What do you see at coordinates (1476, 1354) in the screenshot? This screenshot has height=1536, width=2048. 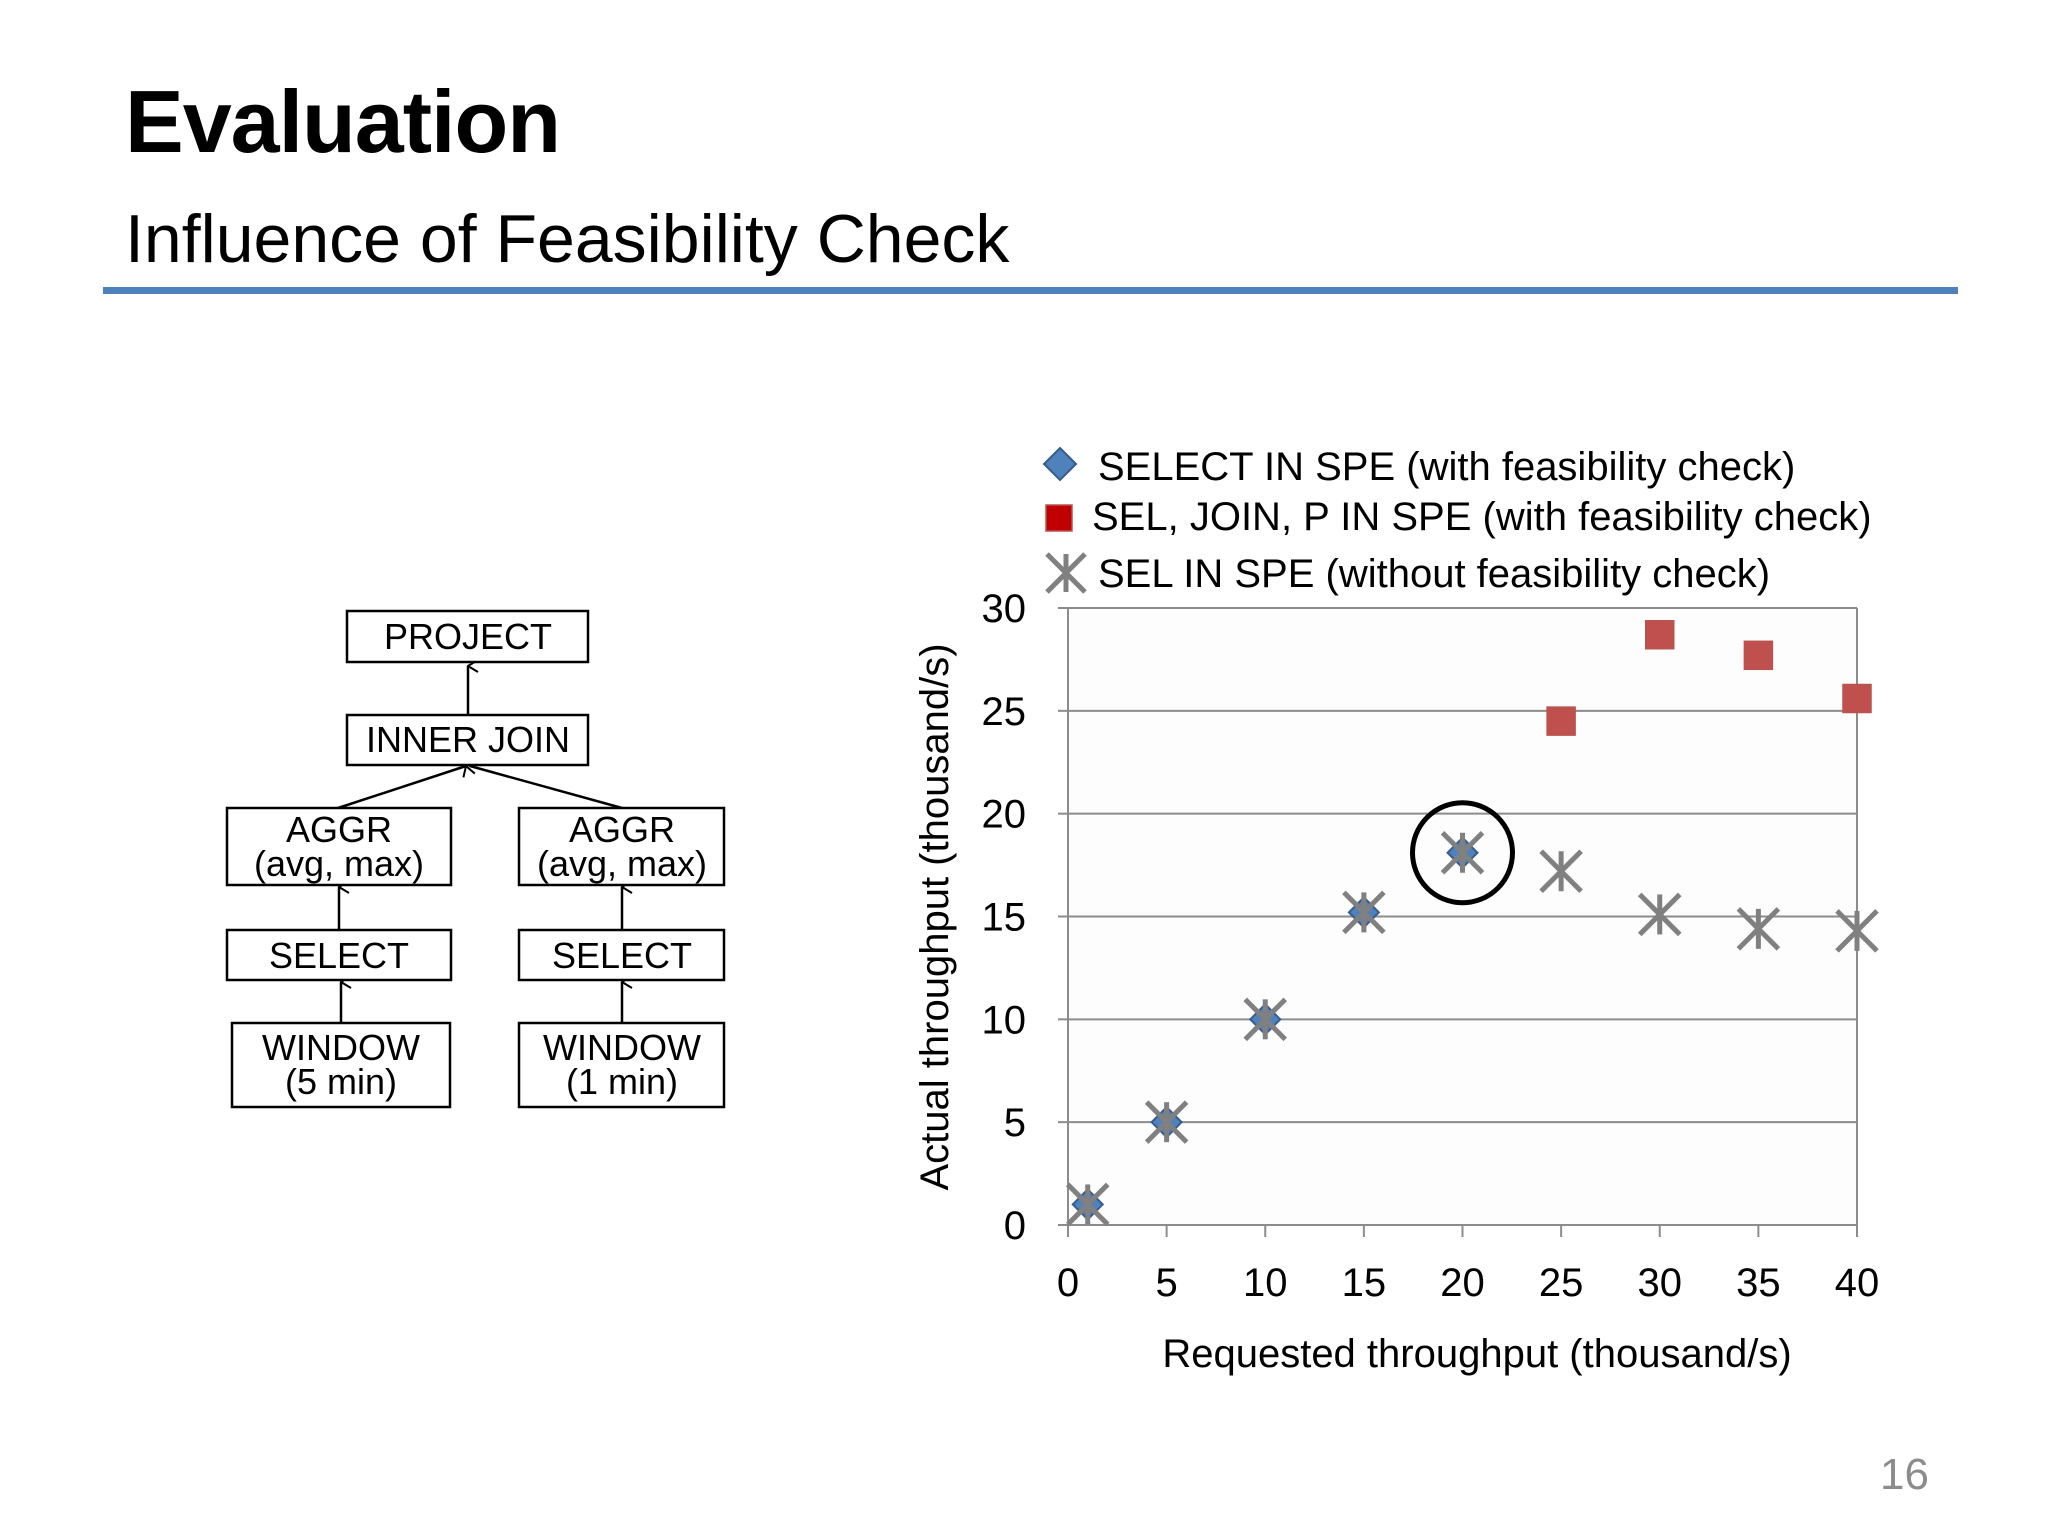 I see `x-axis-label: Requested throughput (thousand/s)` at bounding box center [1476, 1354].